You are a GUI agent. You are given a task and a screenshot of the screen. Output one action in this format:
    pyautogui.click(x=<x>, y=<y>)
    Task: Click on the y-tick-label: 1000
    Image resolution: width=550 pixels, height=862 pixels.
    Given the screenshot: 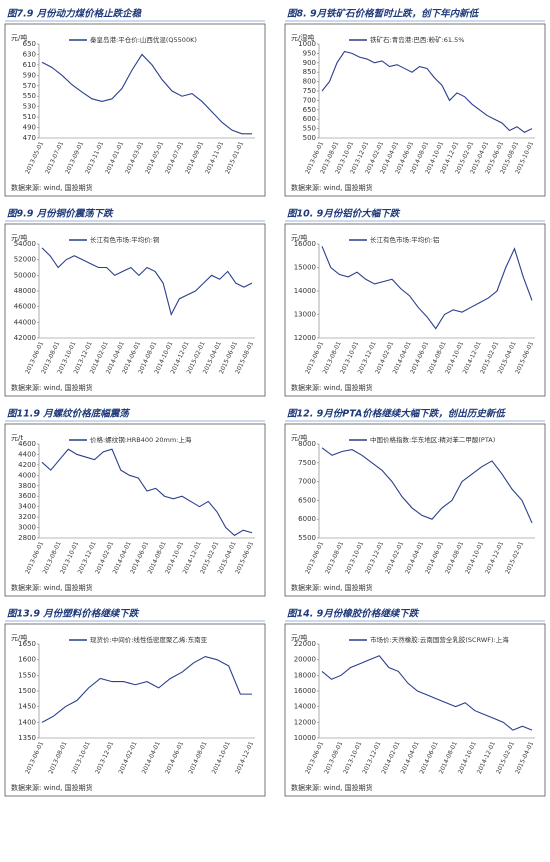 What is the action you would take?
    pyautogui.click(x=307, y=44)
    